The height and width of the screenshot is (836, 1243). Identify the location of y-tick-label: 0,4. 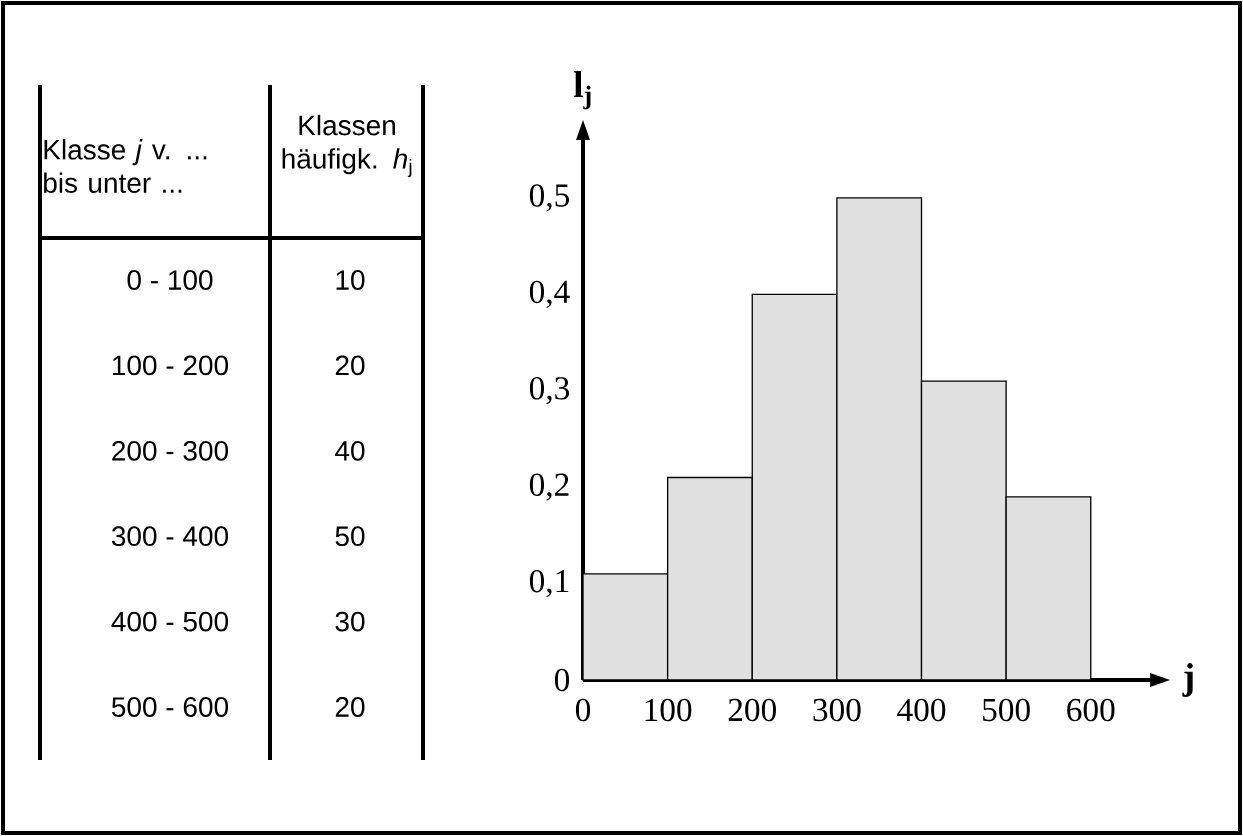
(549, 294).